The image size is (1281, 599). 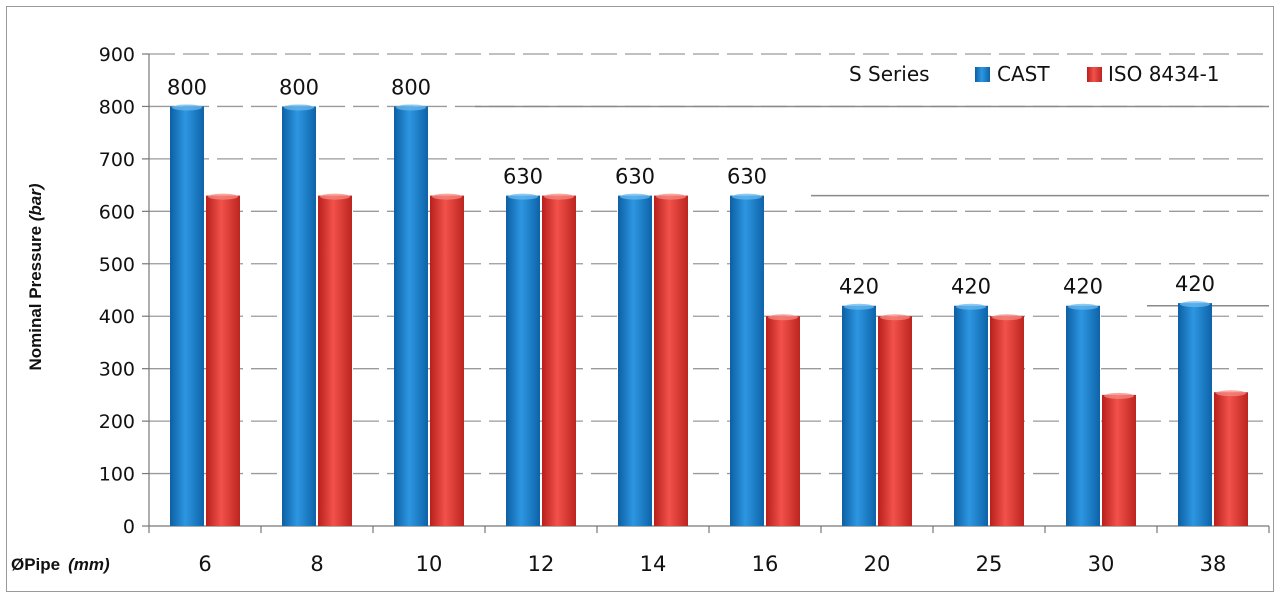 What do you see at coordinates (765, 564) in the screenshot?
I see `x-tick-label-16: 16` at bounding box center [765, 564].